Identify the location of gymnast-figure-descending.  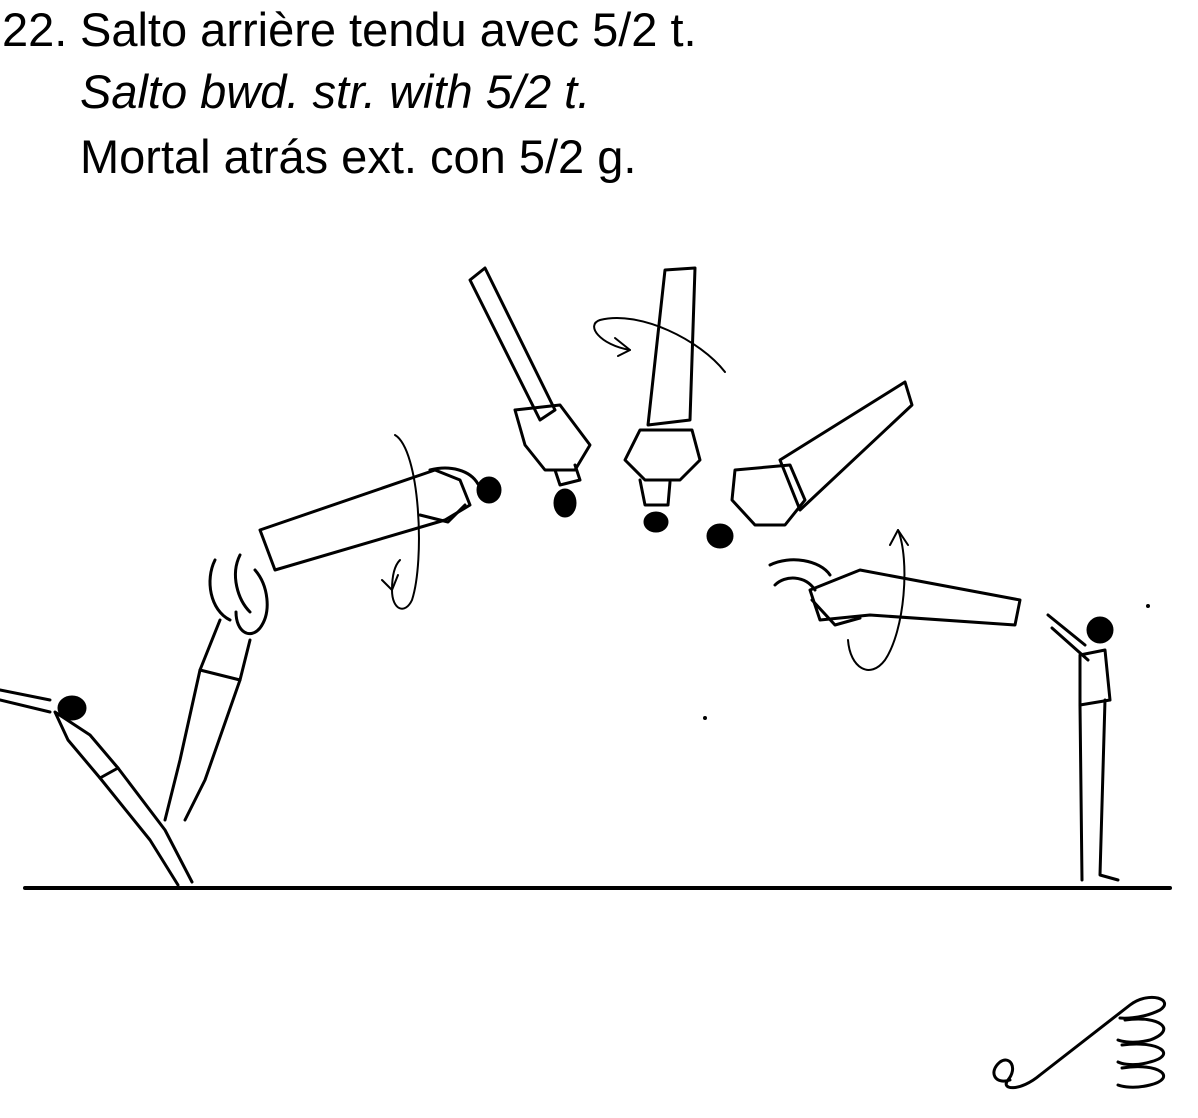
(810, 464).